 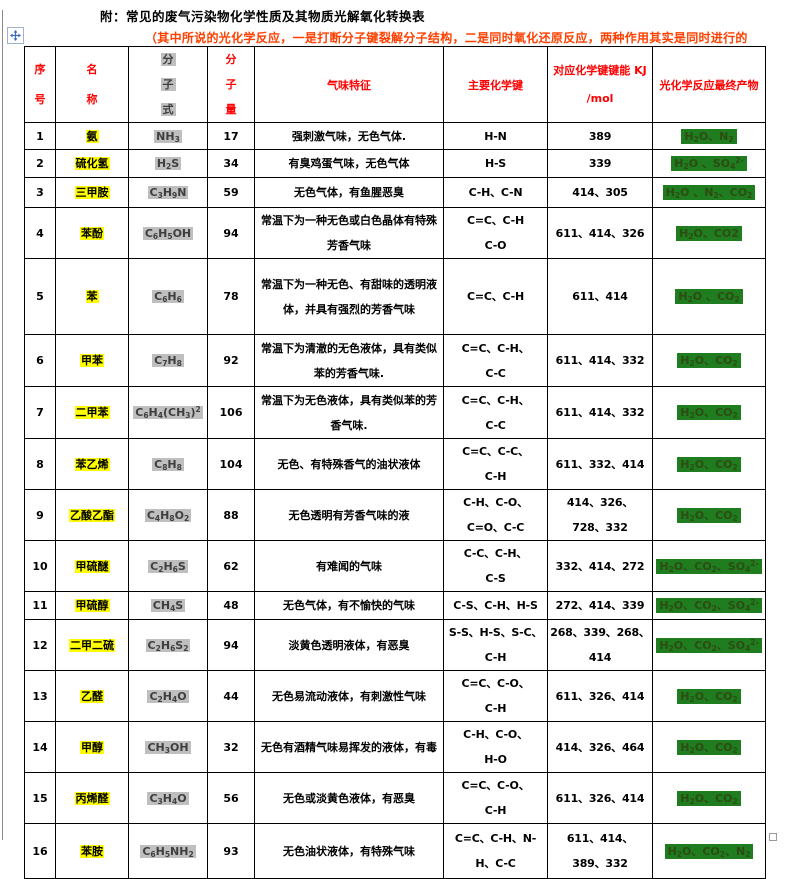 I want to click on cell-weight: 104, so click(x=231, y=464).